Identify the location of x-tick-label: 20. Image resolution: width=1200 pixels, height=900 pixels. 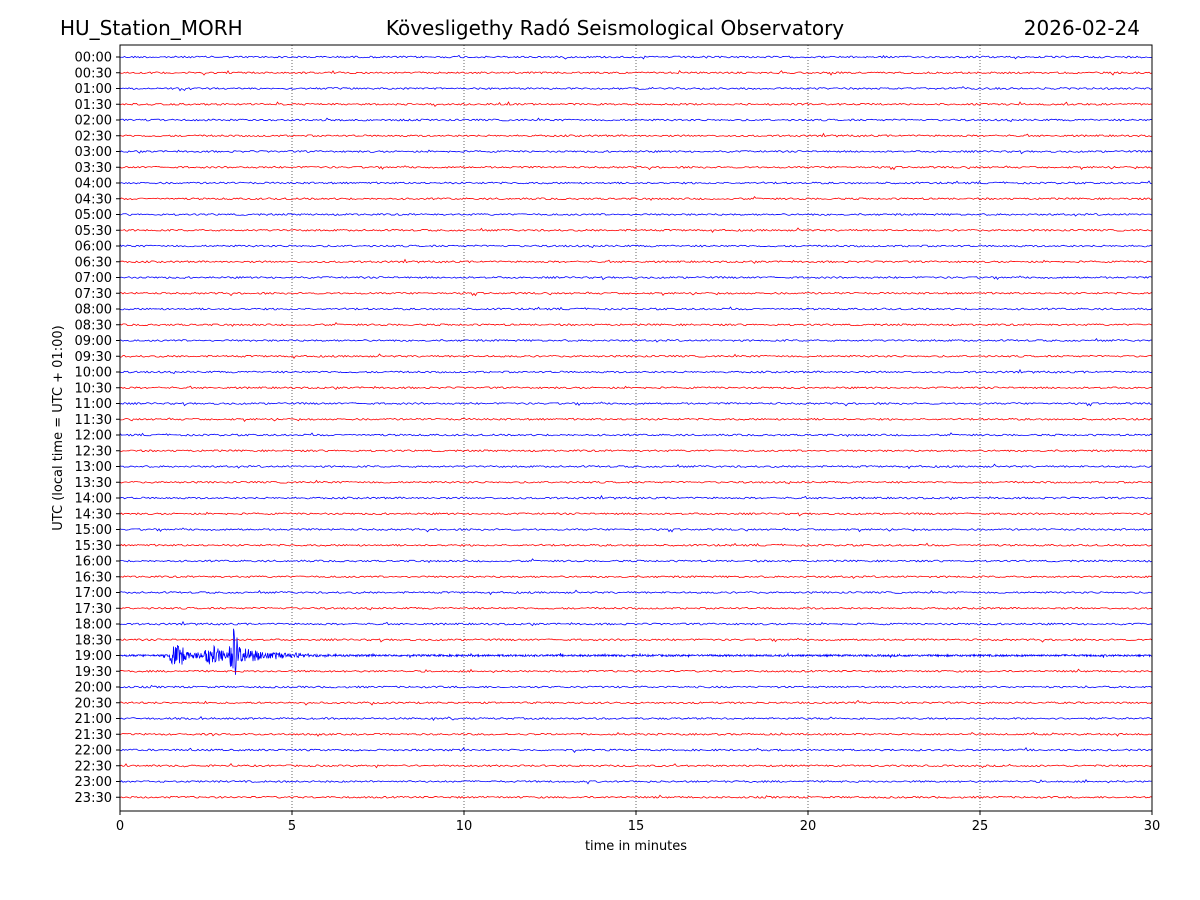
(808, 826).